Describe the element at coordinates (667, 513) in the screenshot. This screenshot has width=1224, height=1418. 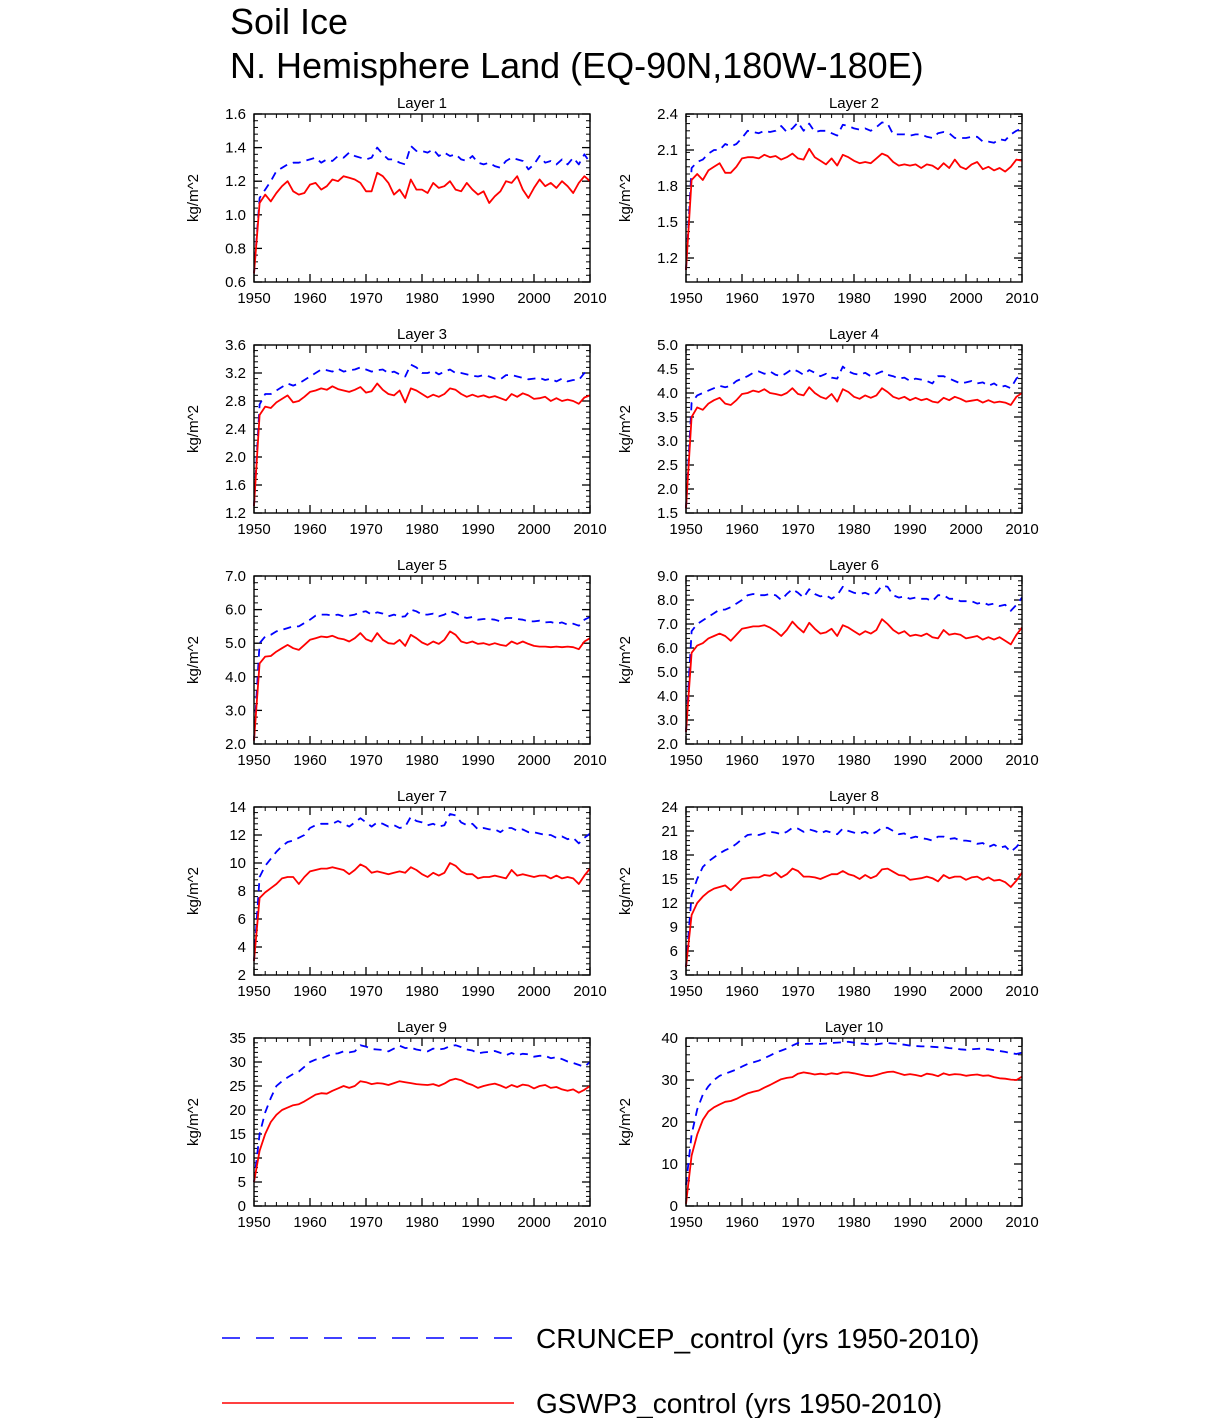
I see `y-tick-label: 1.5` at that location.